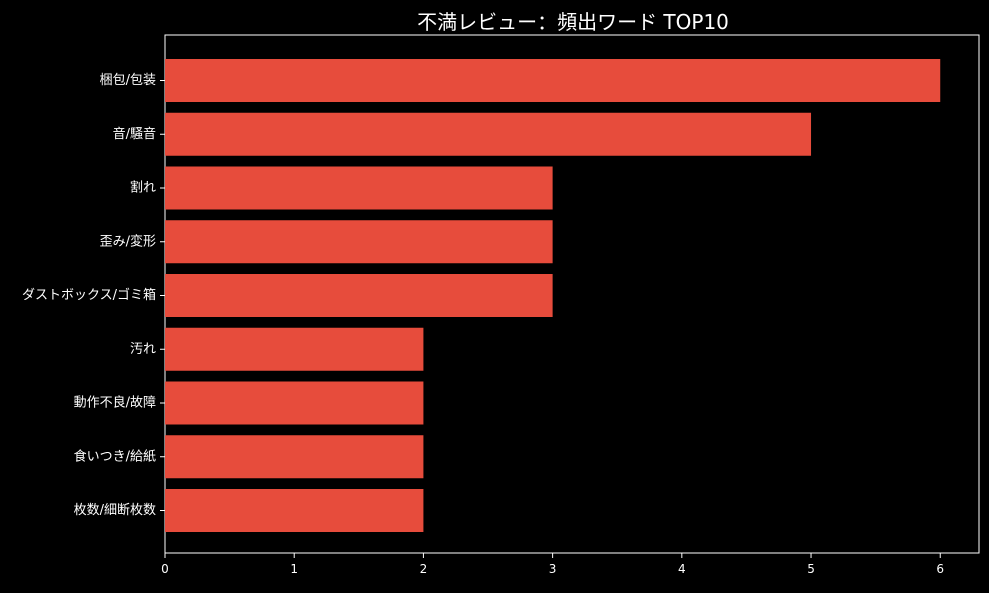 The image size is (989, 593). I want to click on x-tick-label: 6, so click(940, 569).